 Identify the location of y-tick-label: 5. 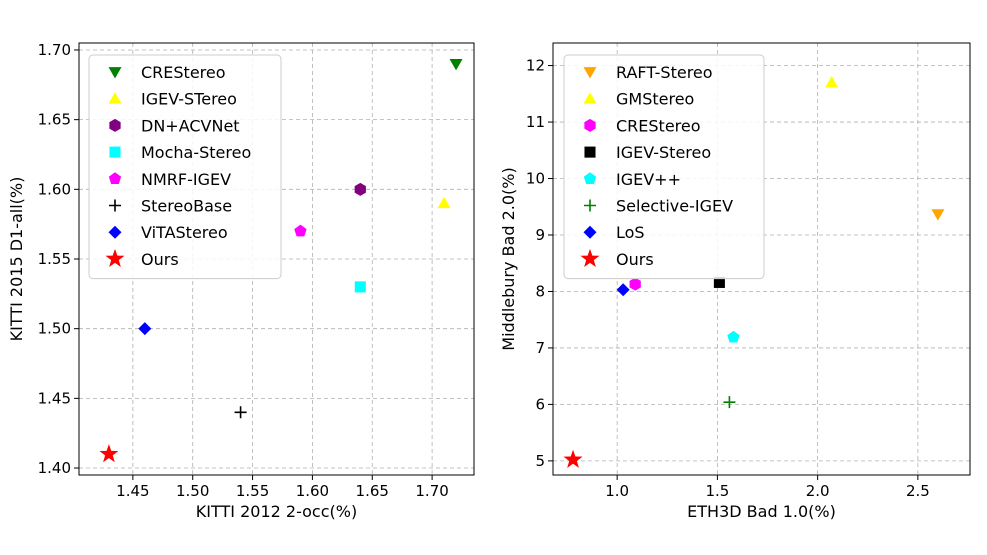
(540, 461).